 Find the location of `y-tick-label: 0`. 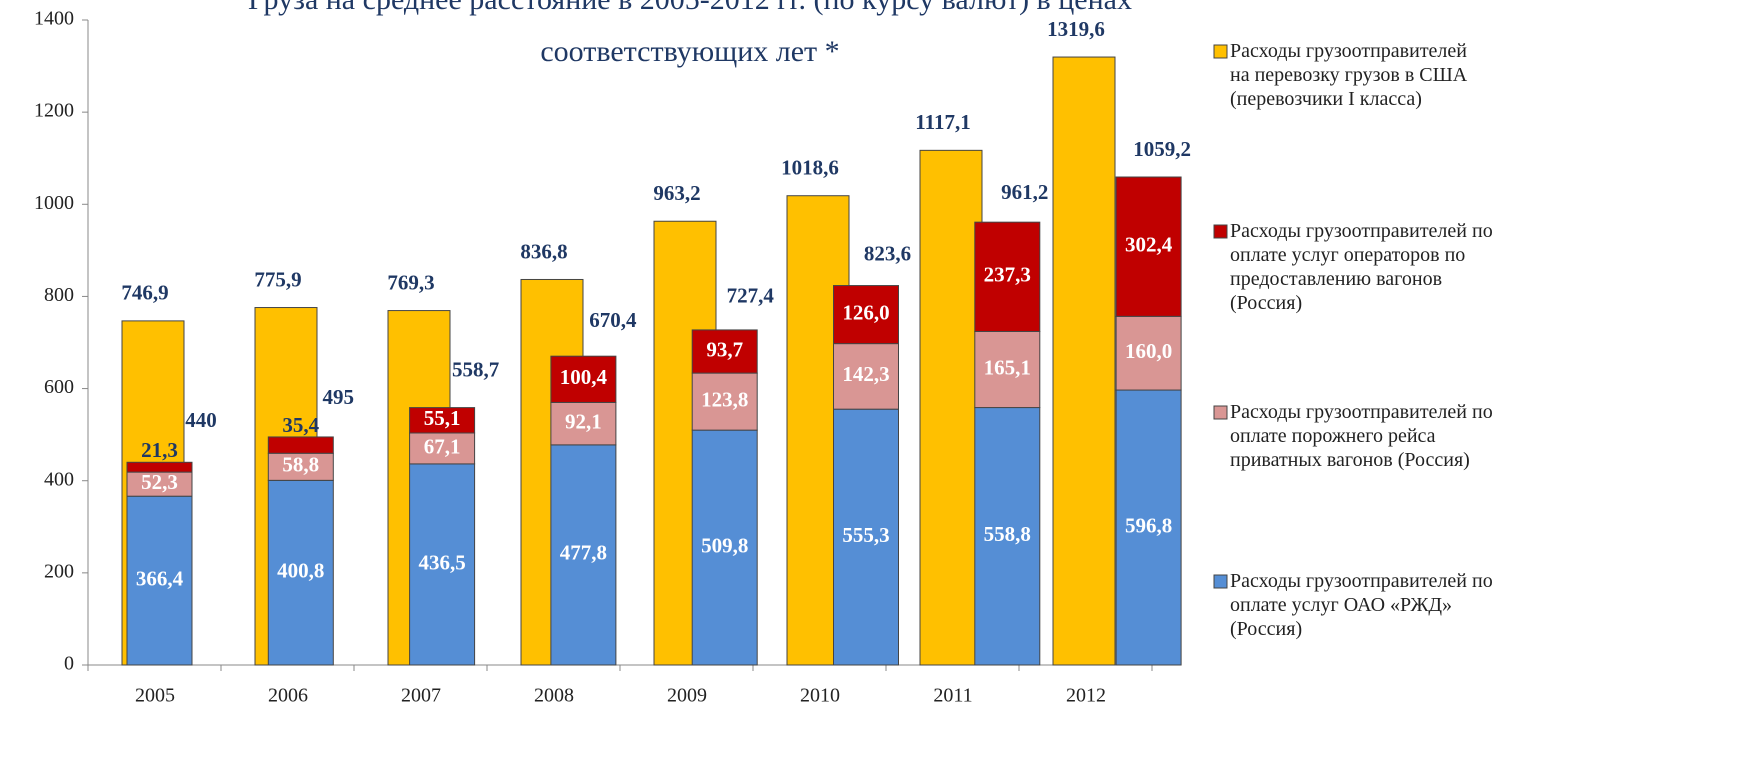

y-tick-label: 0 is located at coordinates (69, 664).